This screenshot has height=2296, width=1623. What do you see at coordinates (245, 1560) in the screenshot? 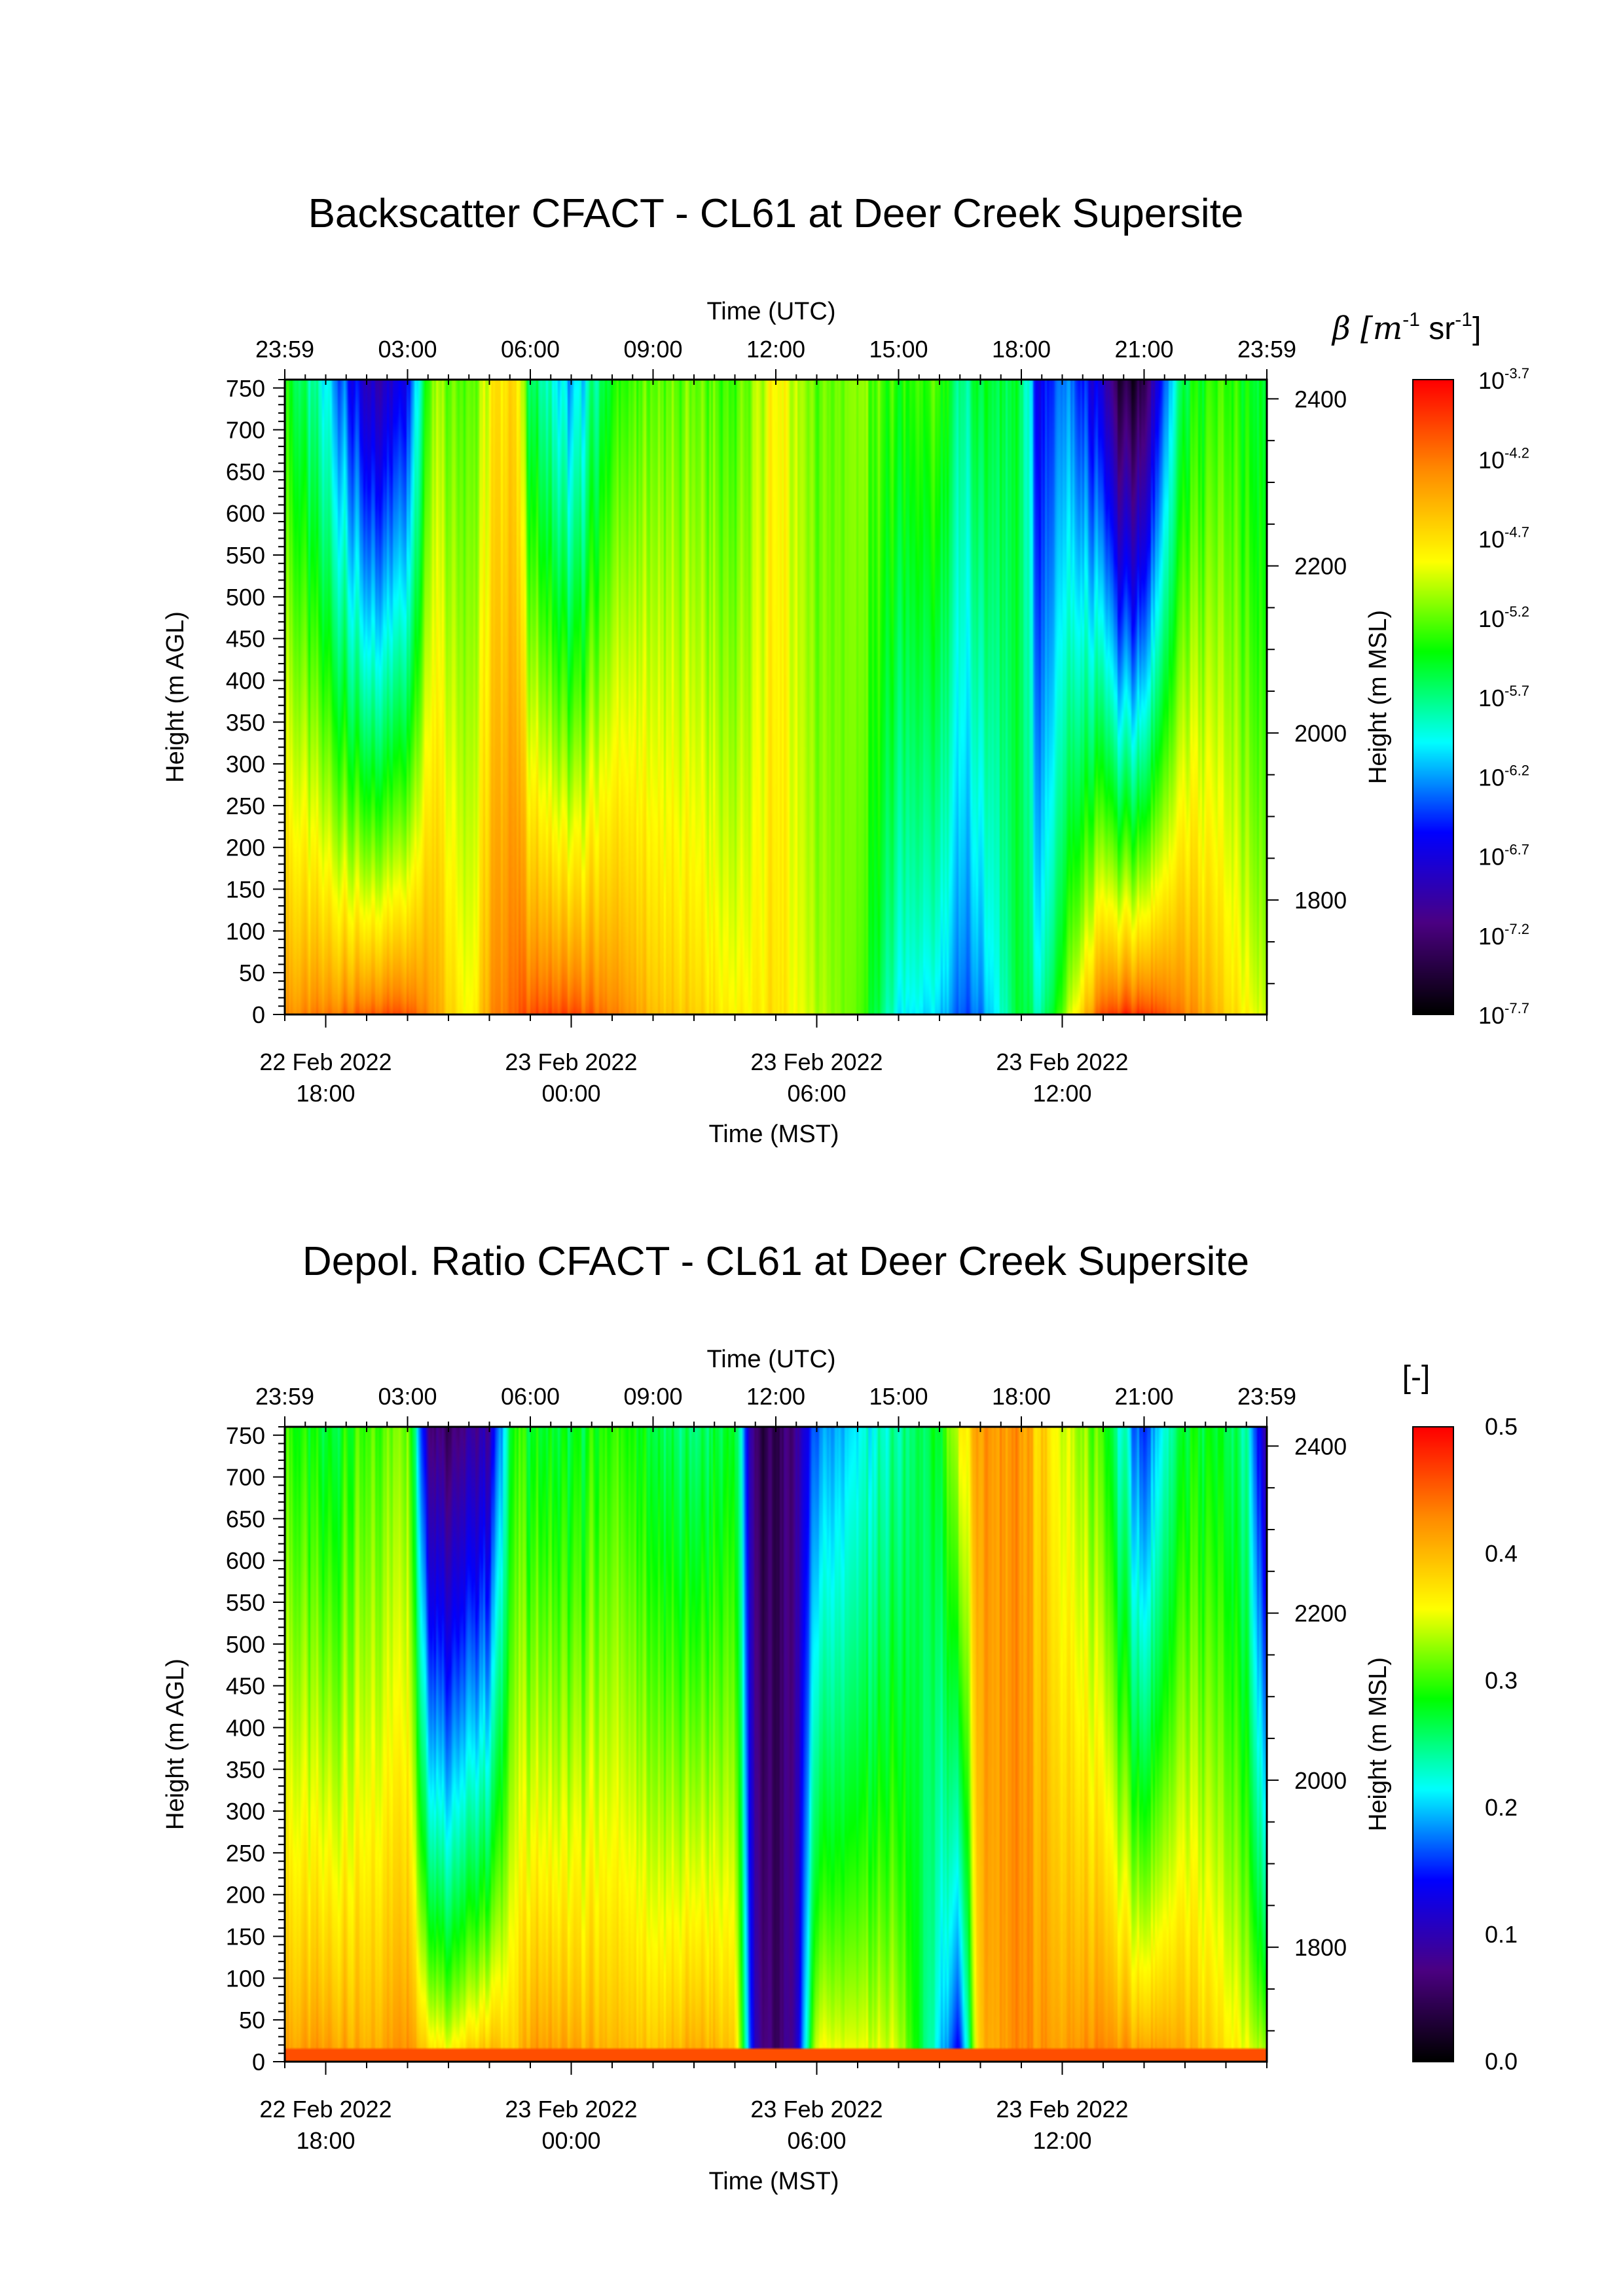
I see `left-tick-label: 600` at bounding box center [245, 1560].